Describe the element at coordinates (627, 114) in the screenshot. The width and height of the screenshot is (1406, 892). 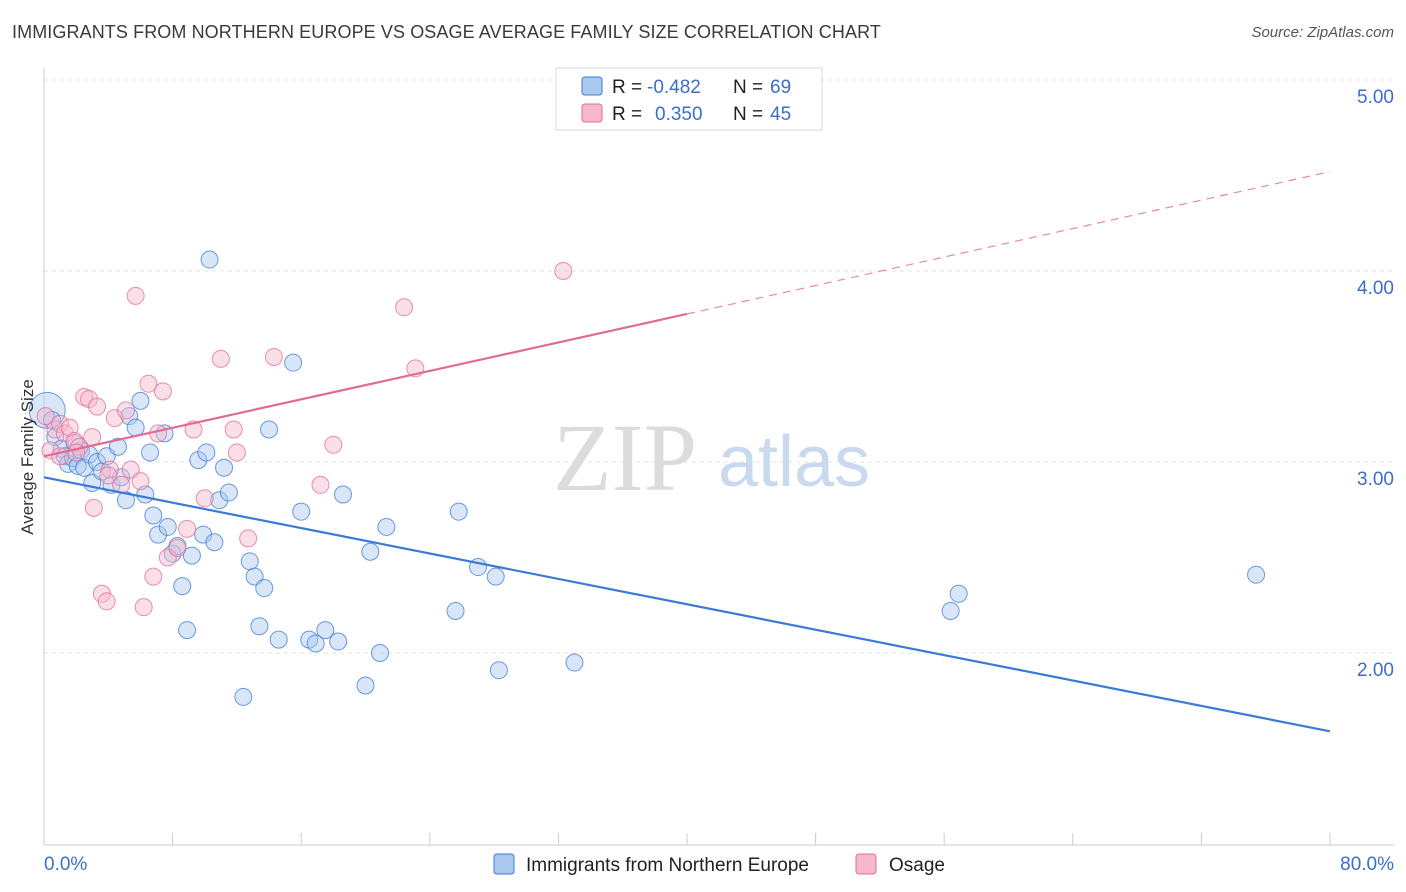
I see `legend-r-label-2: R =` at that location.